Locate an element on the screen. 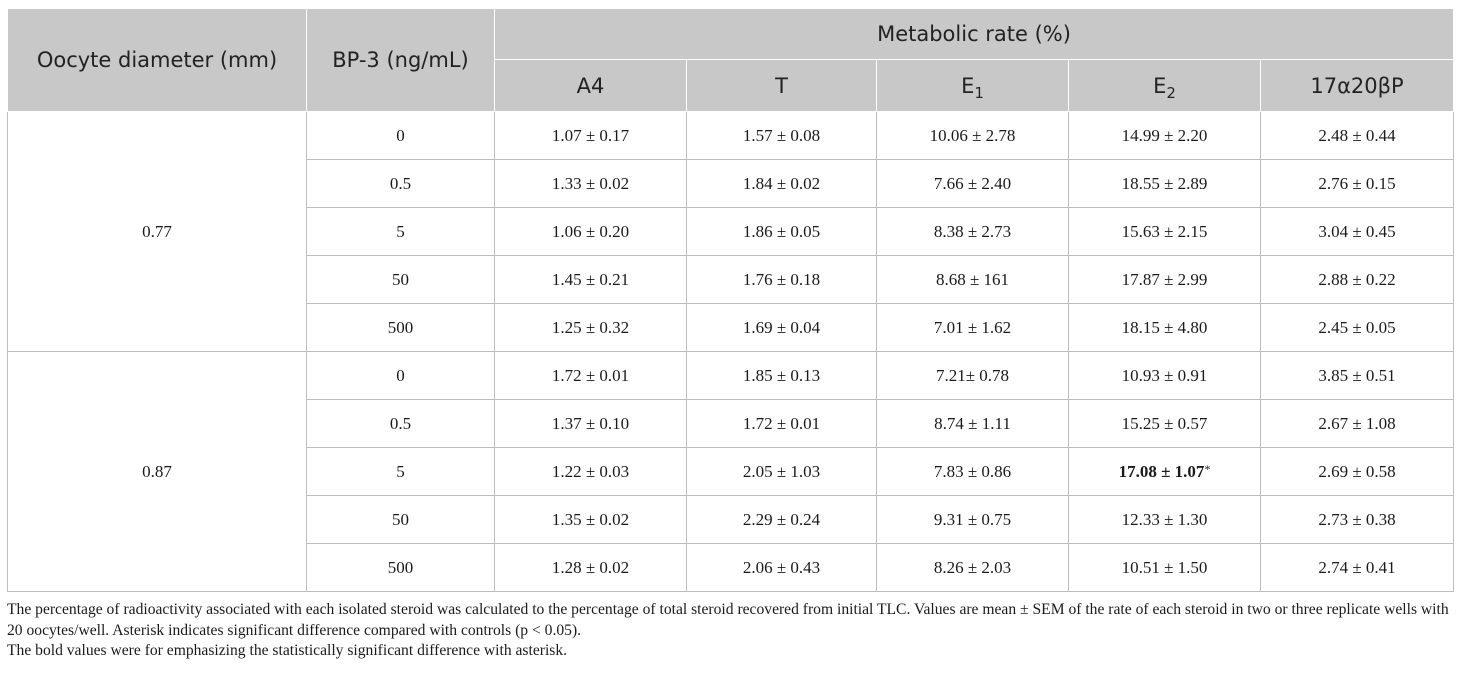  value-cell: 1.22 ± 0.03 is located at coordinates (590, 471).